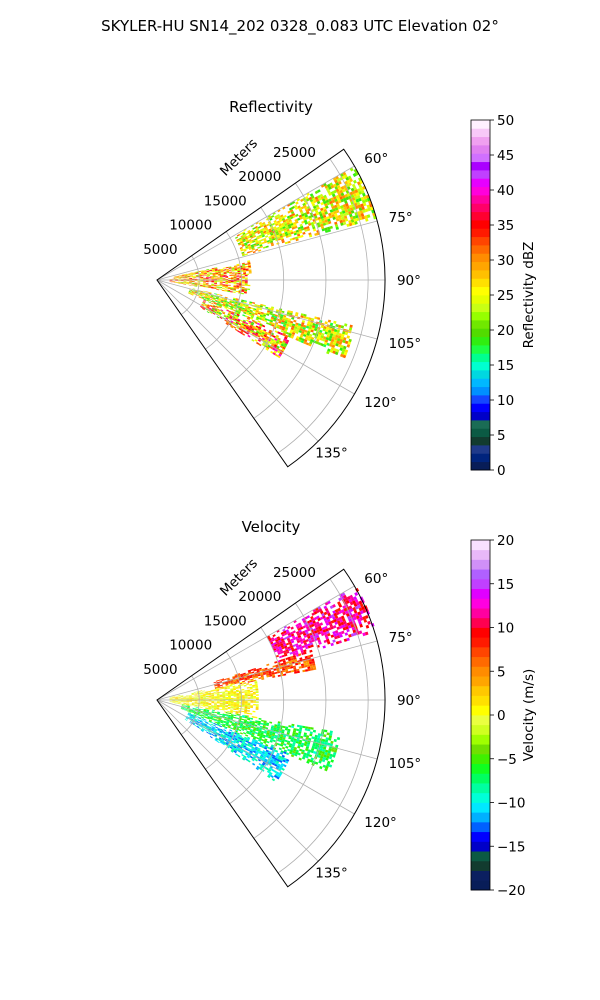  Describe the element at coordinates (160, 250) in the screenshot. I see `range-tick-label: 5000` at that location.